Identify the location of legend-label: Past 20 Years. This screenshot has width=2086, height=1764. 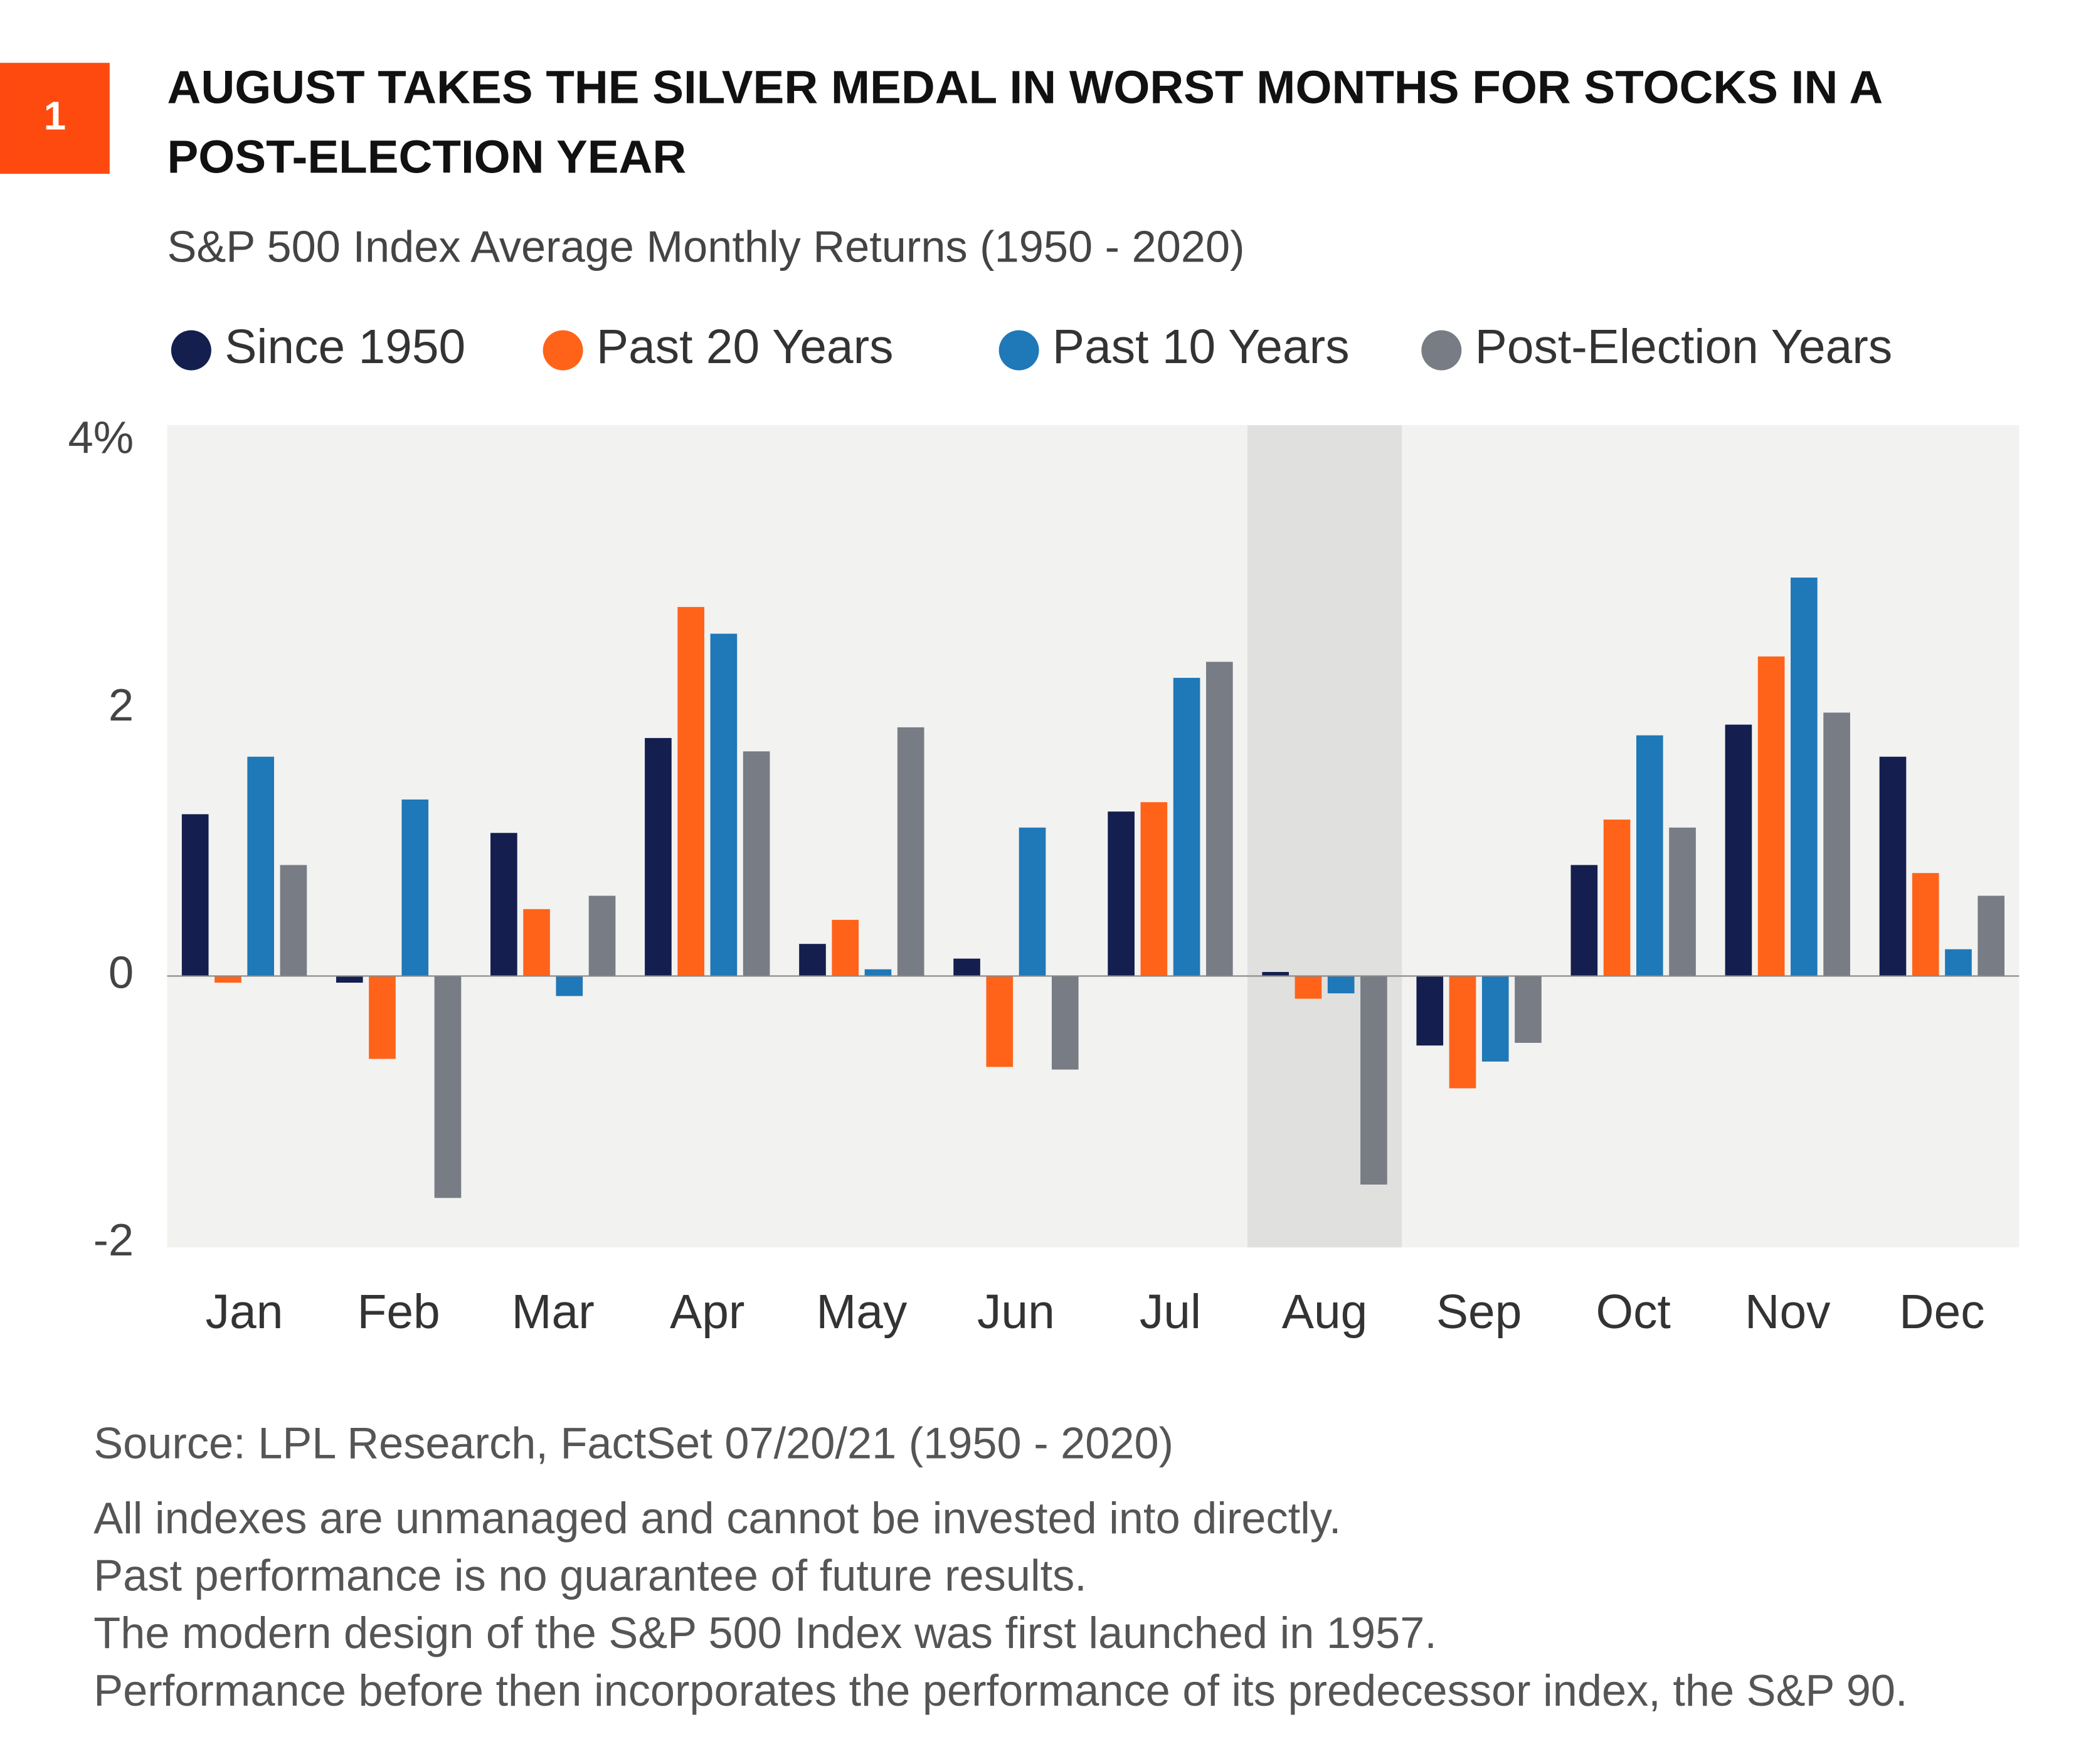
(745, 347).